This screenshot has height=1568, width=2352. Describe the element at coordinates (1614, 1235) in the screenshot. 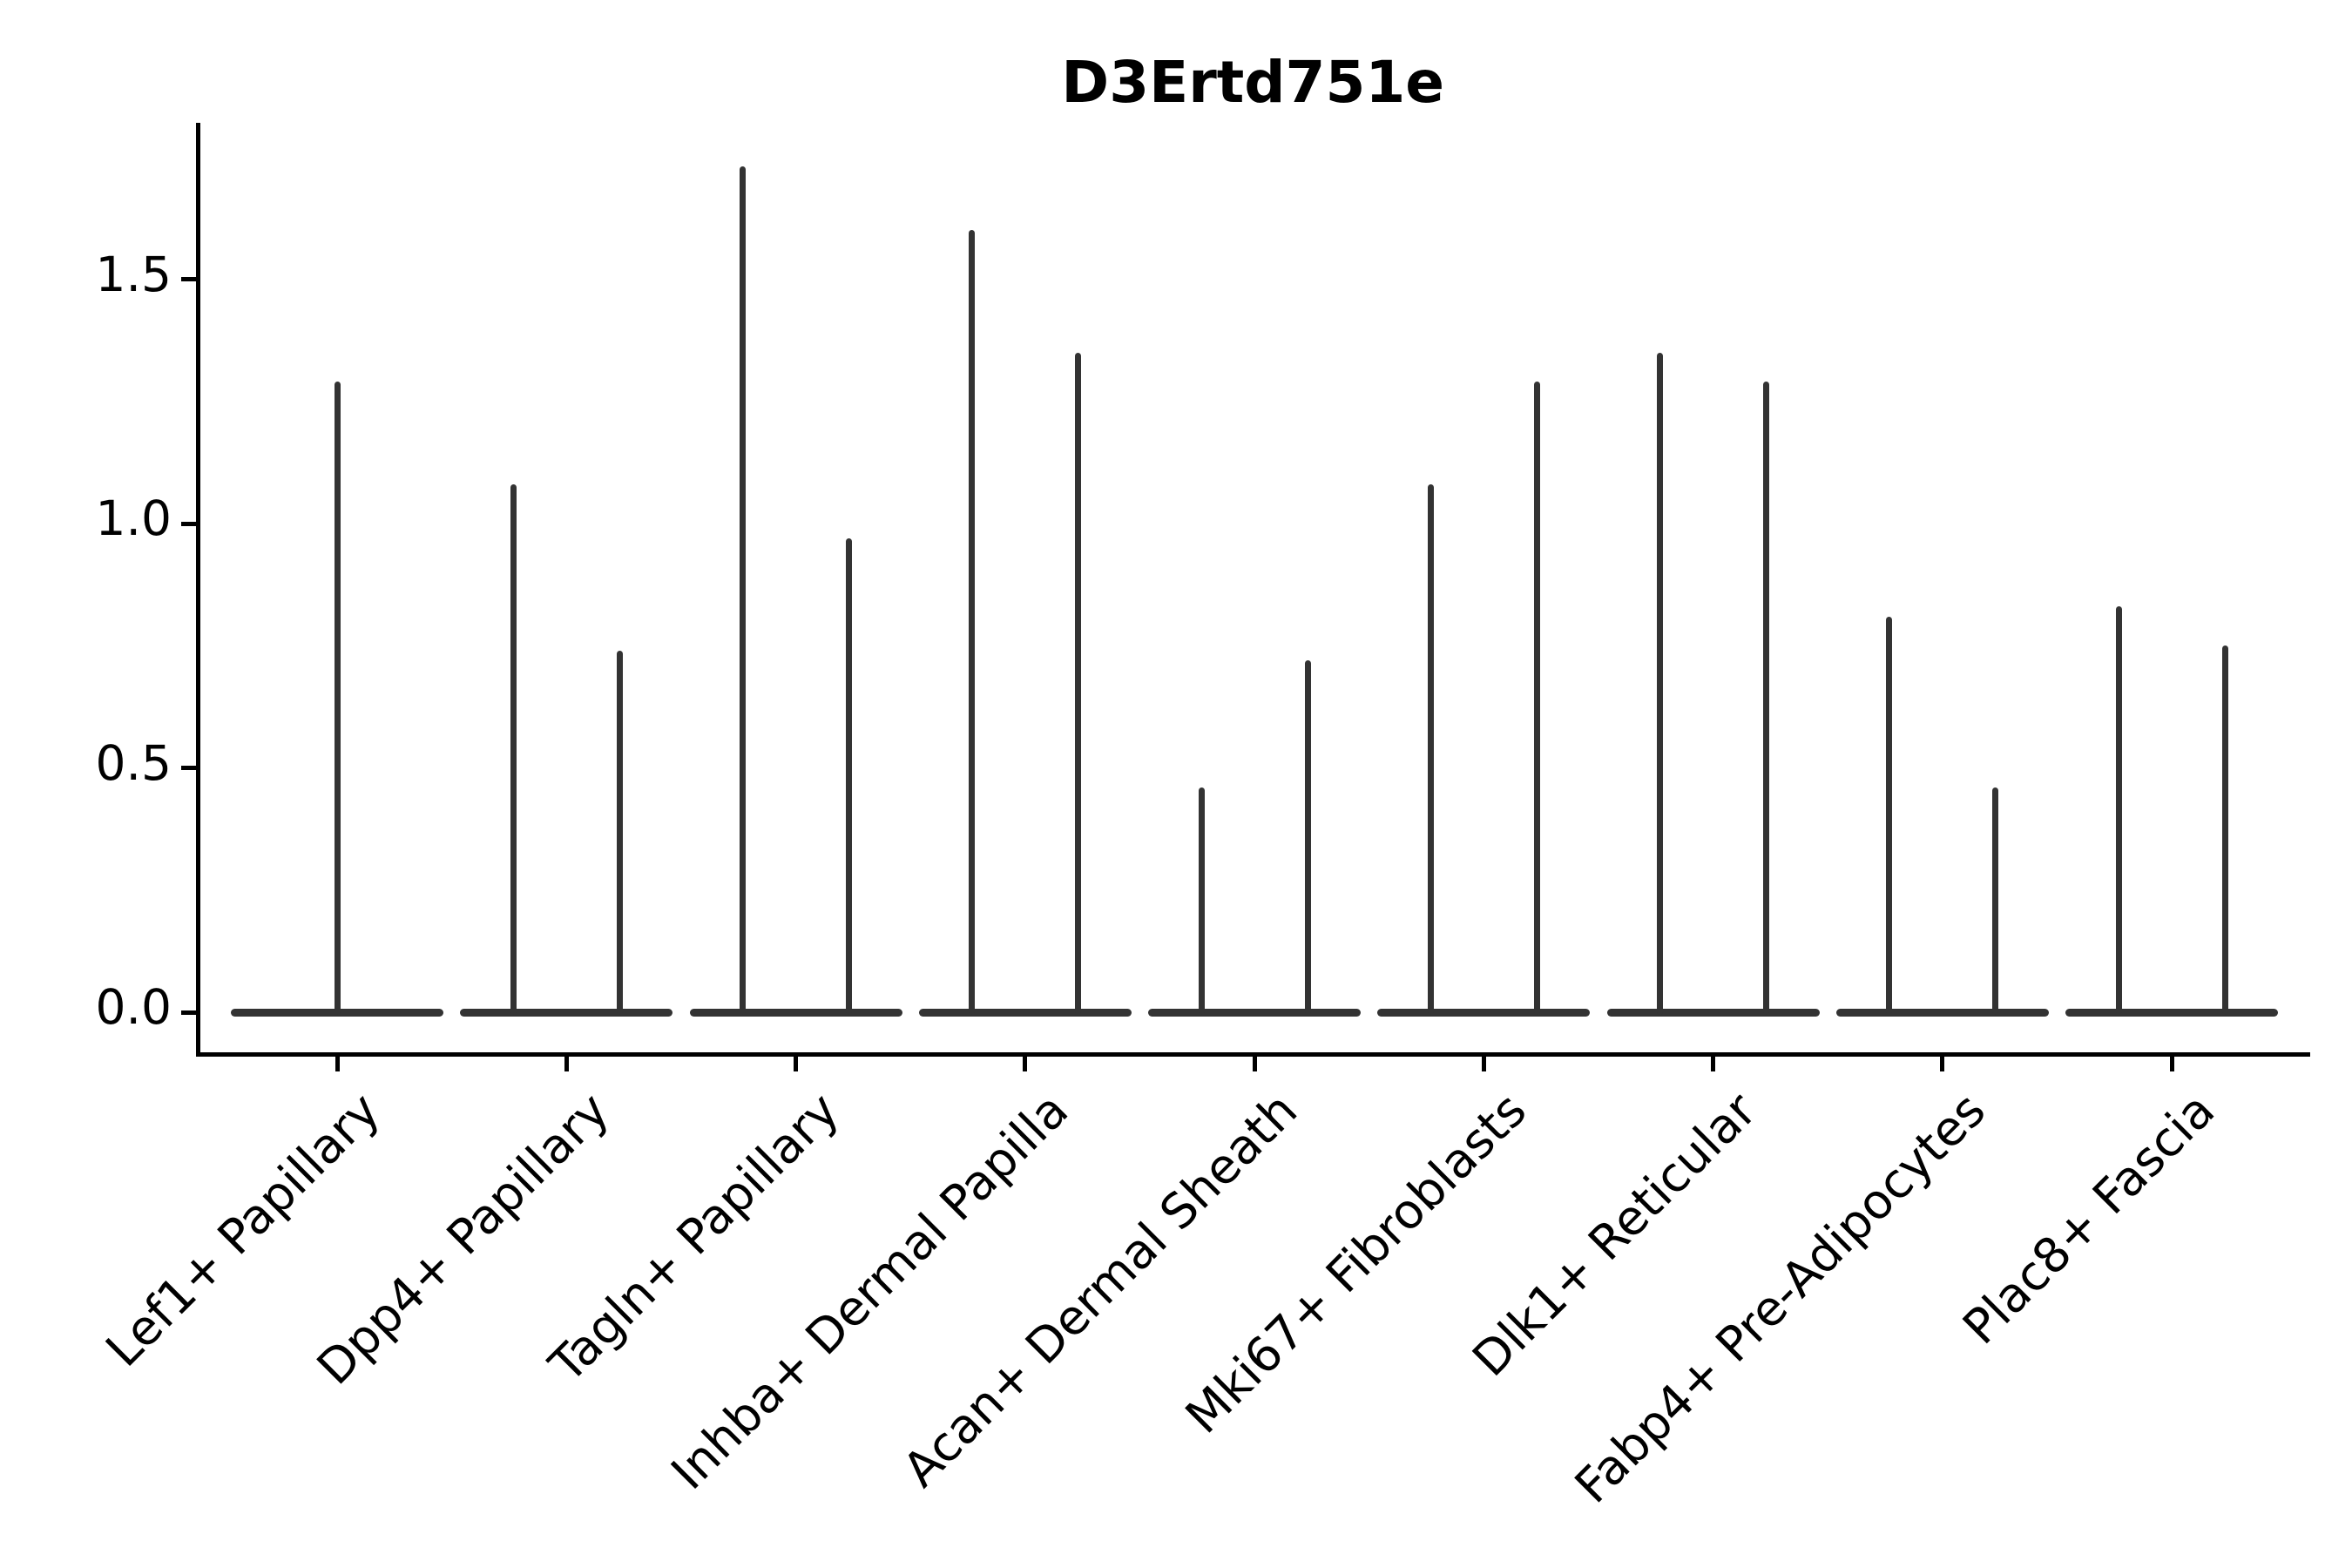

I see `x-tick-label: Dlk1+ Reticular` at that location.